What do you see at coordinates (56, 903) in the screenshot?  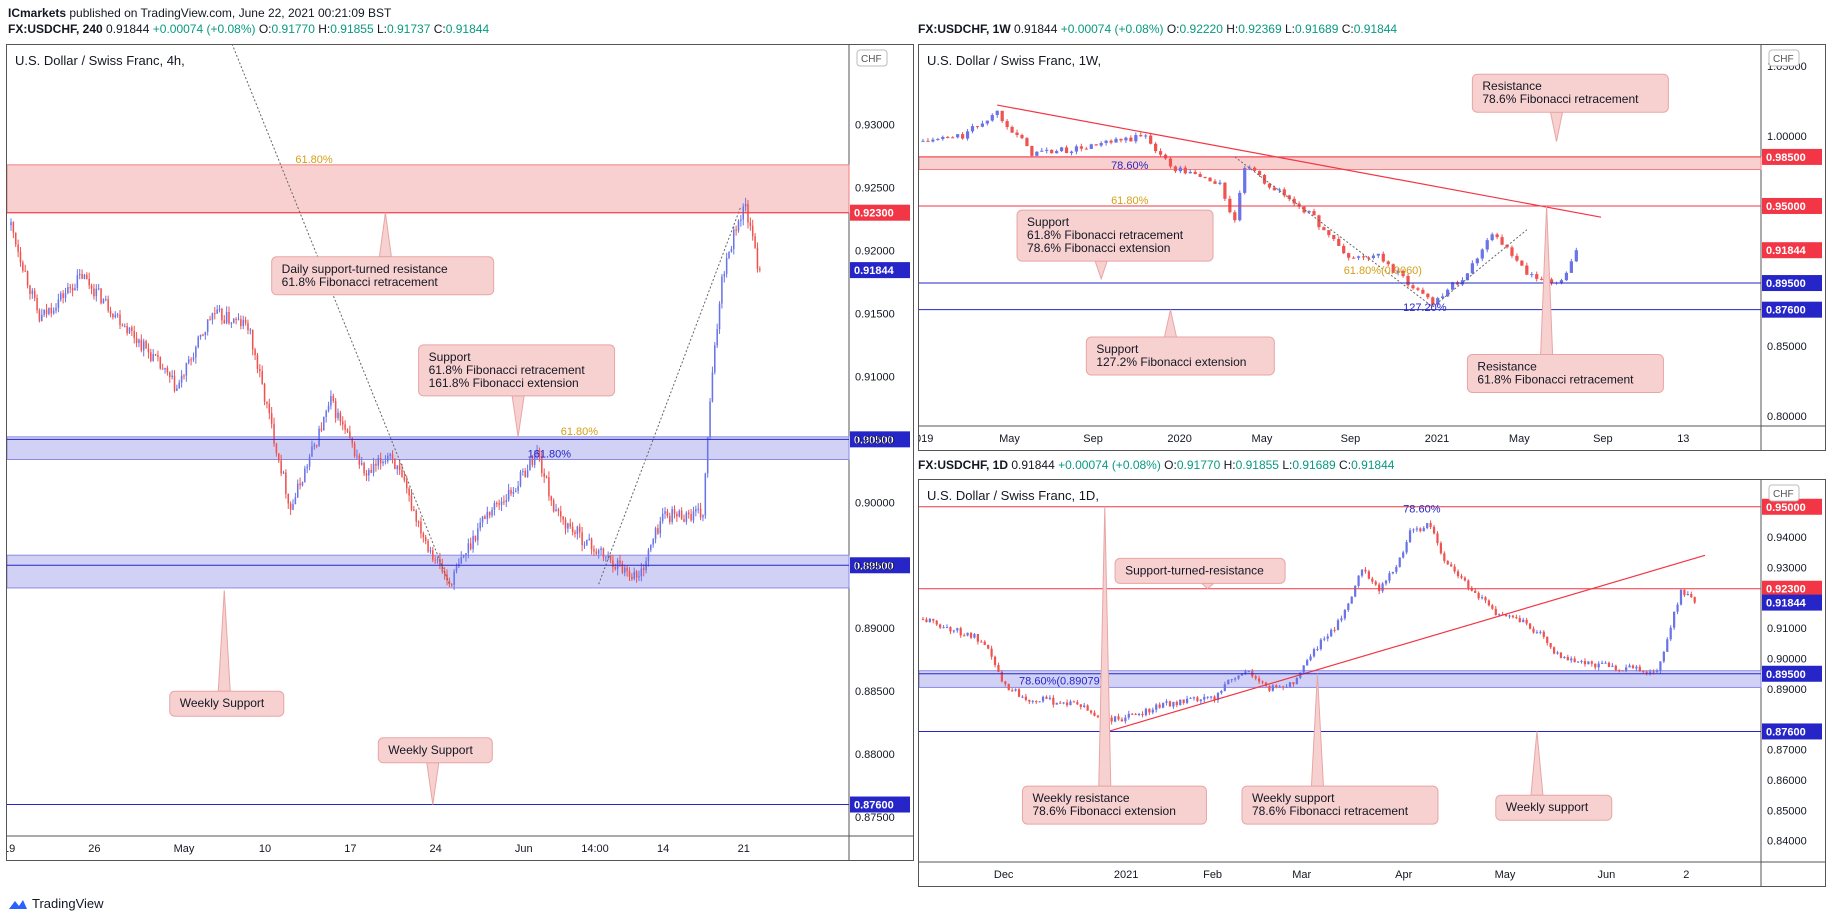 I see `tradingview-footer: TradingView` at bounding box center [56, 903].